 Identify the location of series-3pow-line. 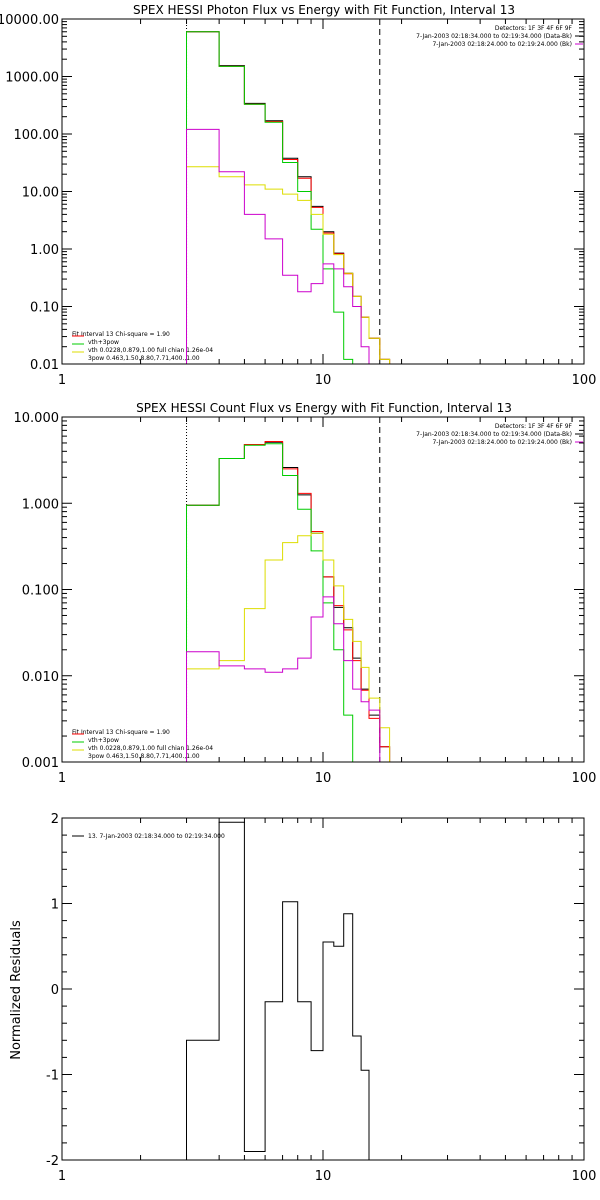
(294, 647).